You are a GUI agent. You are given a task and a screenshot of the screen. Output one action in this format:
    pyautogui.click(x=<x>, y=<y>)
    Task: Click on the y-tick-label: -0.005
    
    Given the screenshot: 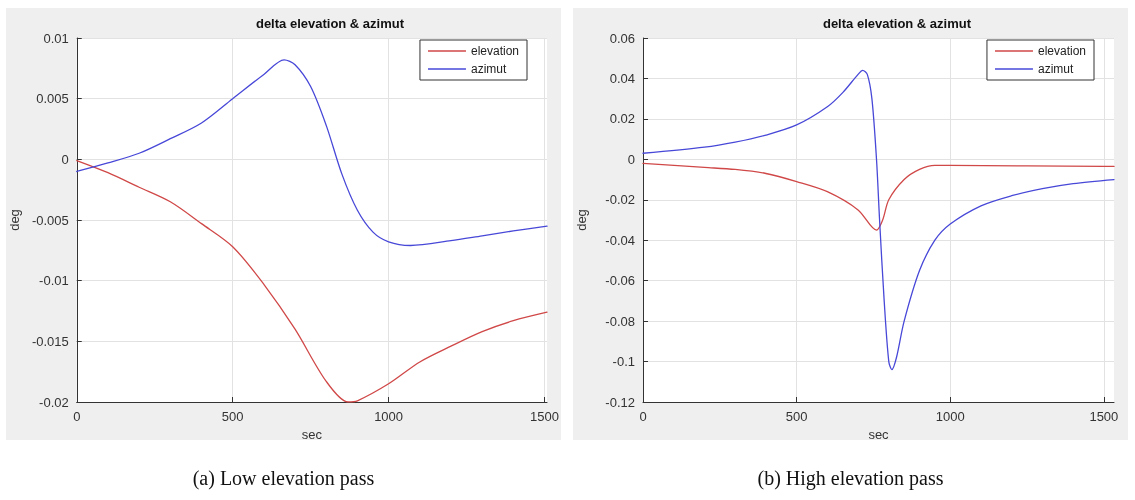 What is the action you would take?
    pyautogui.click(x=50, y=220)
    